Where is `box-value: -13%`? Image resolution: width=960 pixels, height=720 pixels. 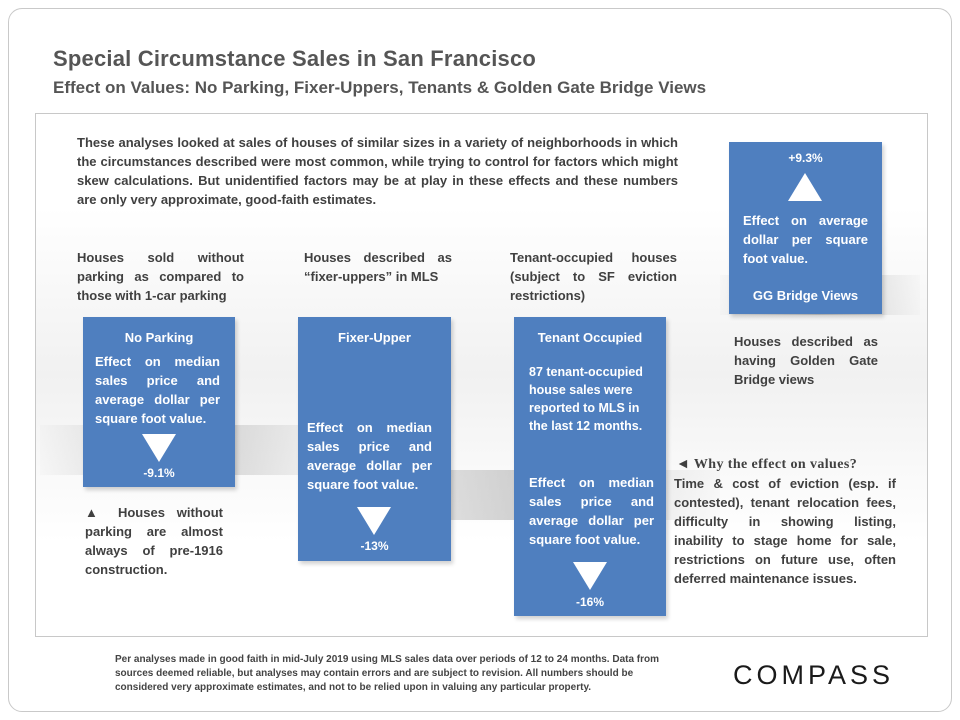 box-value: -13% is located at coordinates (374, 546).